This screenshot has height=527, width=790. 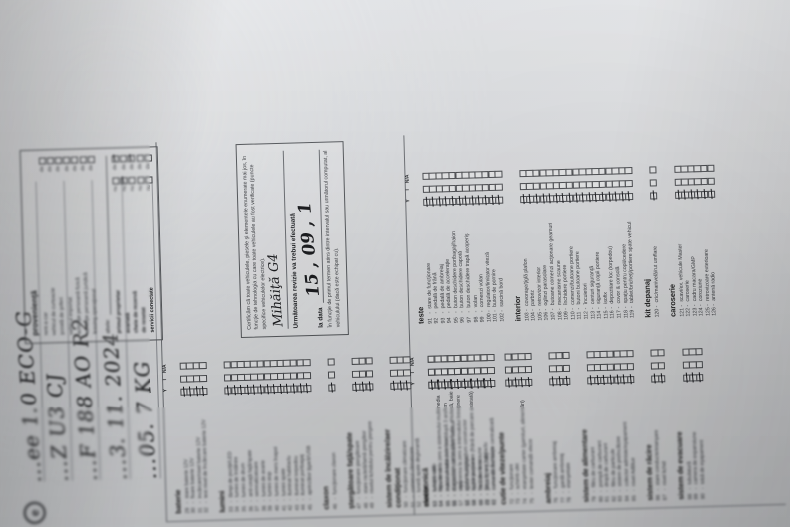 What do you see at coordinates (329, 450) in the screenshot?
I see `section-claxon: claxon 46- funcţionare claxon` at bounding box center [329, 450].